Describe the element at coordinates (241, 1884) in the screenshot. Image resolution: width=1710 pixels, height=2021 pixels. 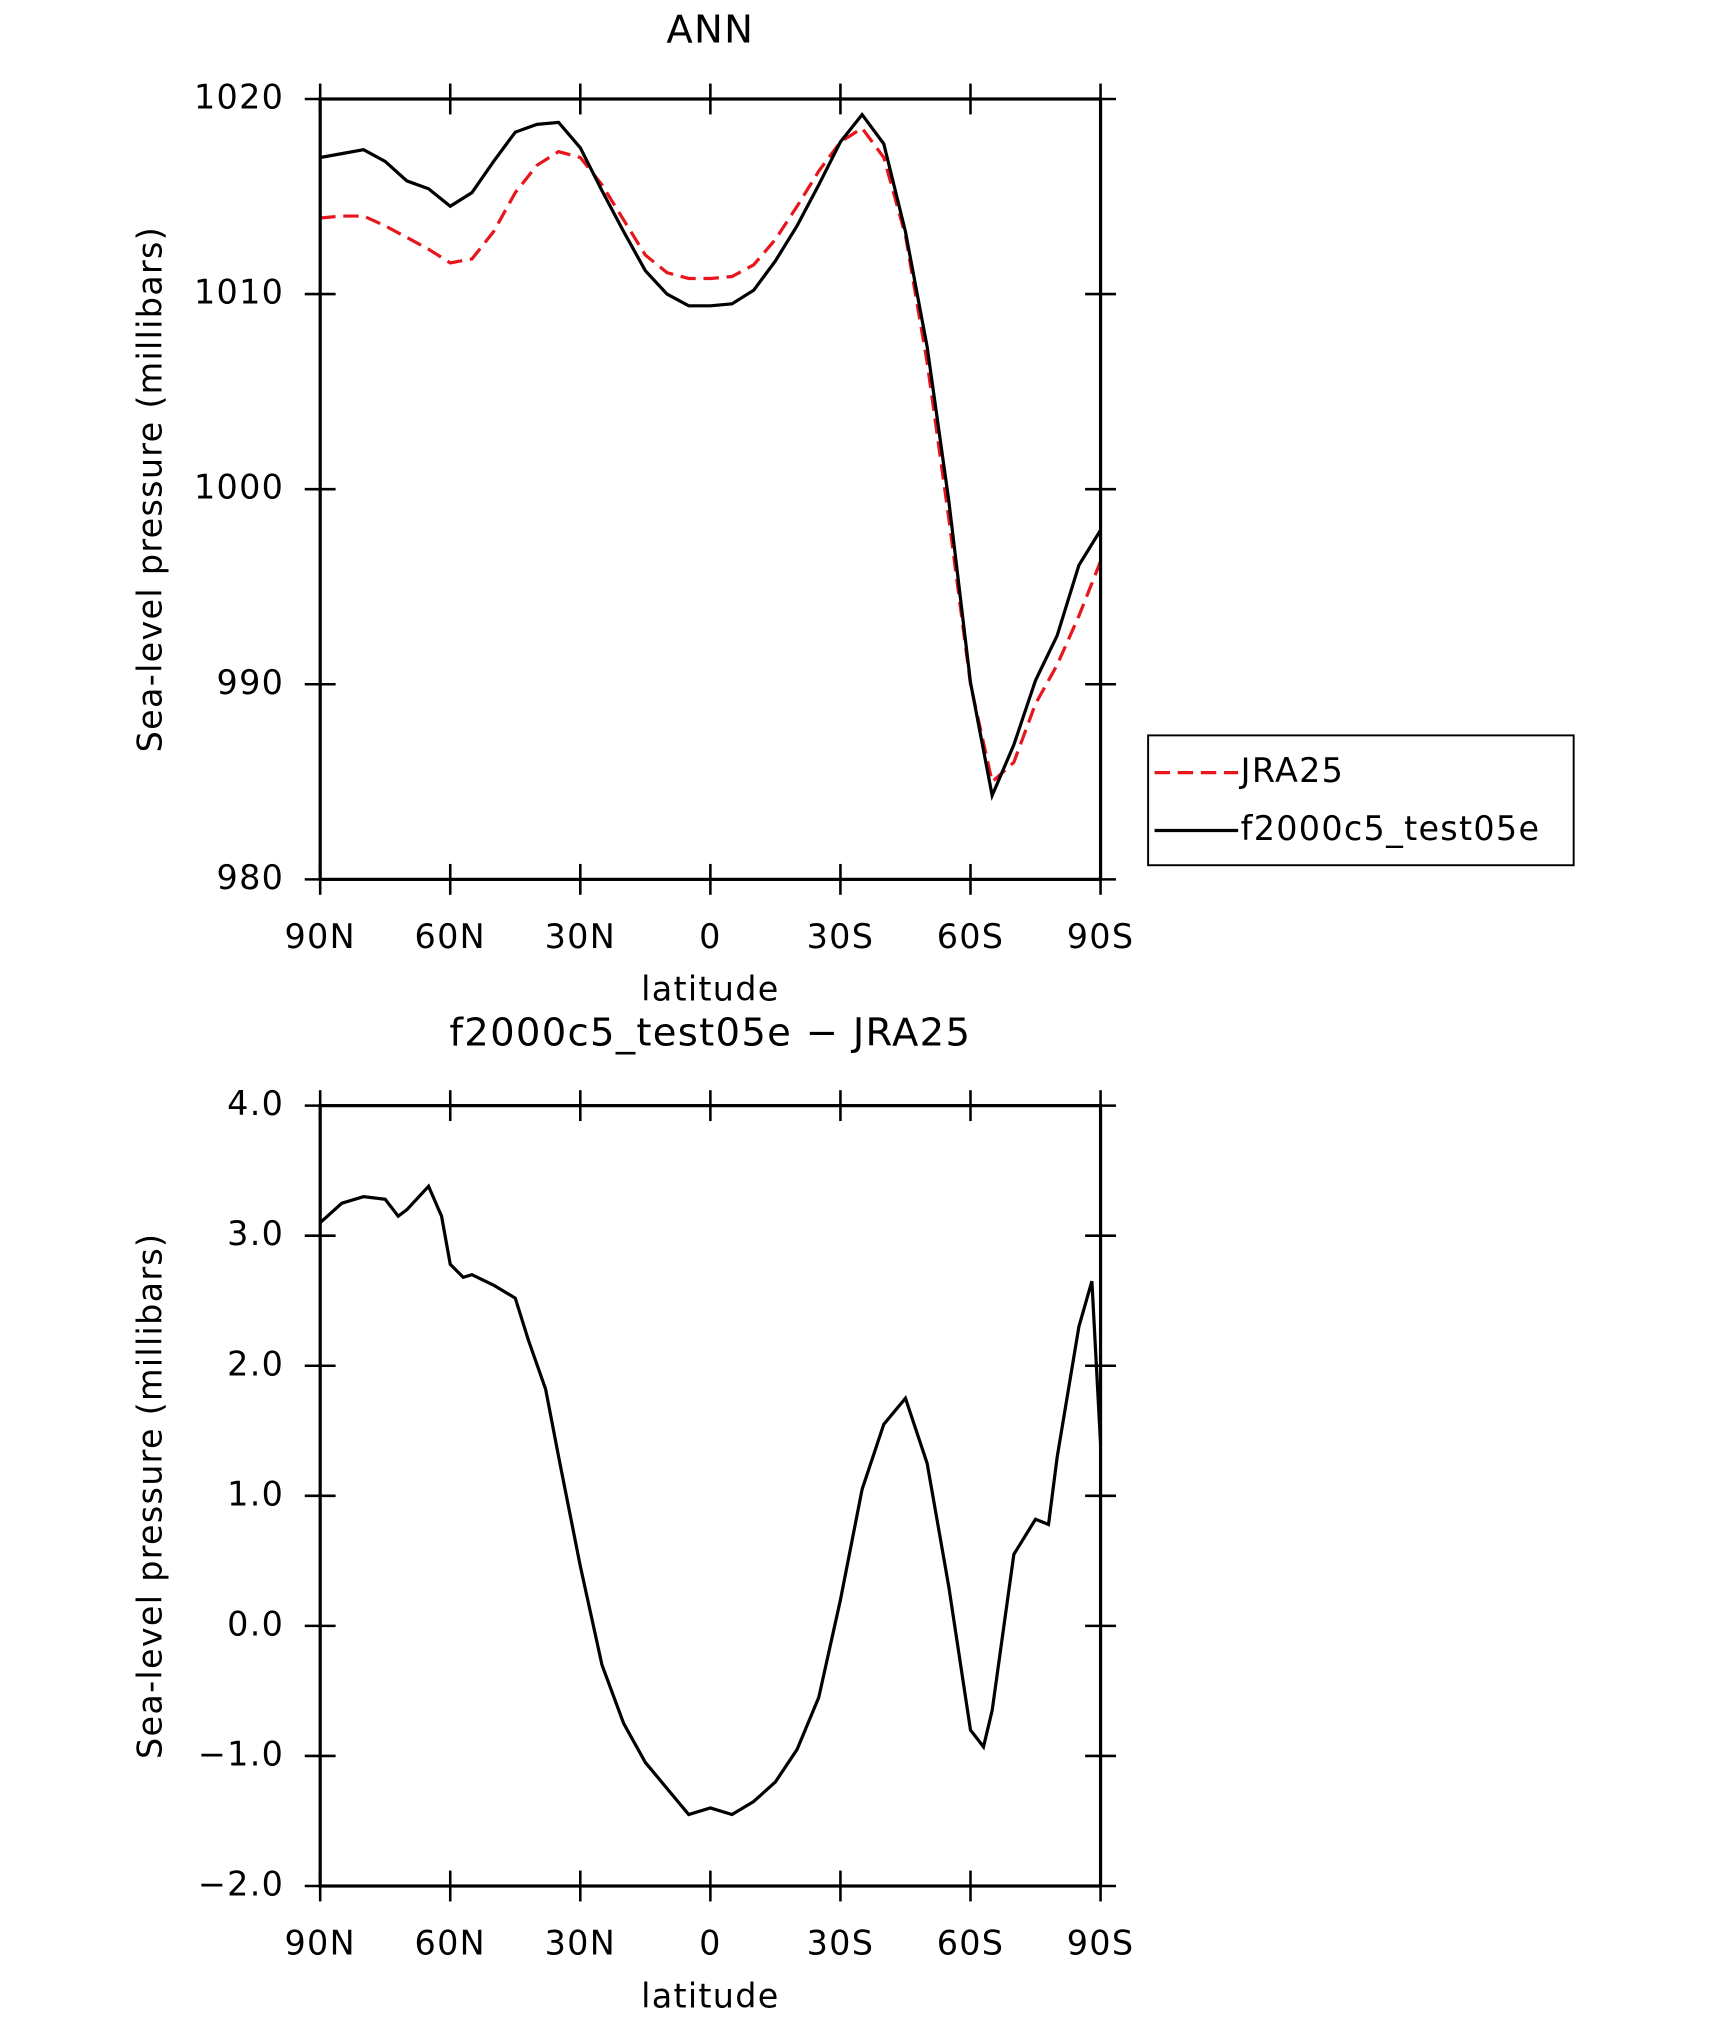
I see `y-tick-label: −2.0` at that location.